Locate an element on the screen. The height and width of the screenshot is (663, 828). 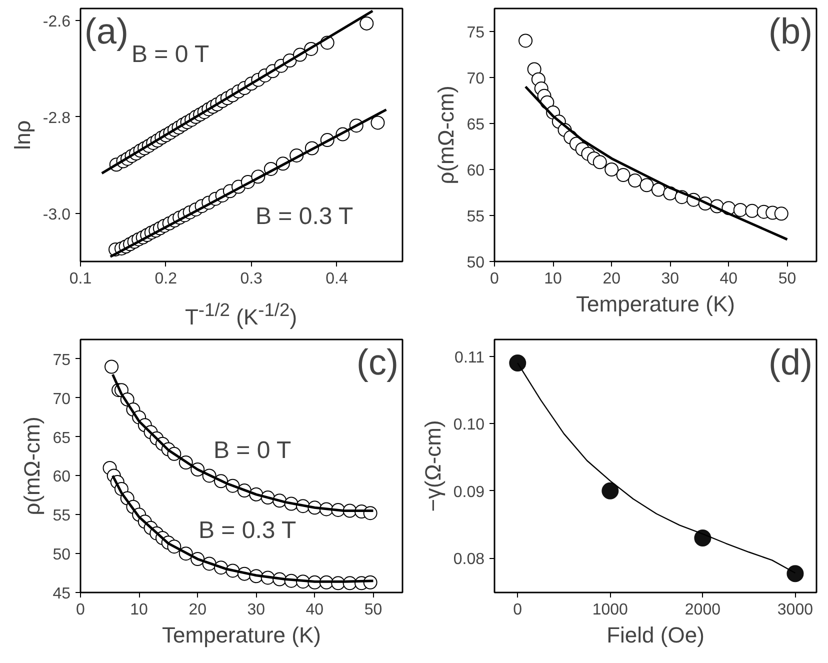
y-tick-label: 0.08 is located at coordinates (469, 559).